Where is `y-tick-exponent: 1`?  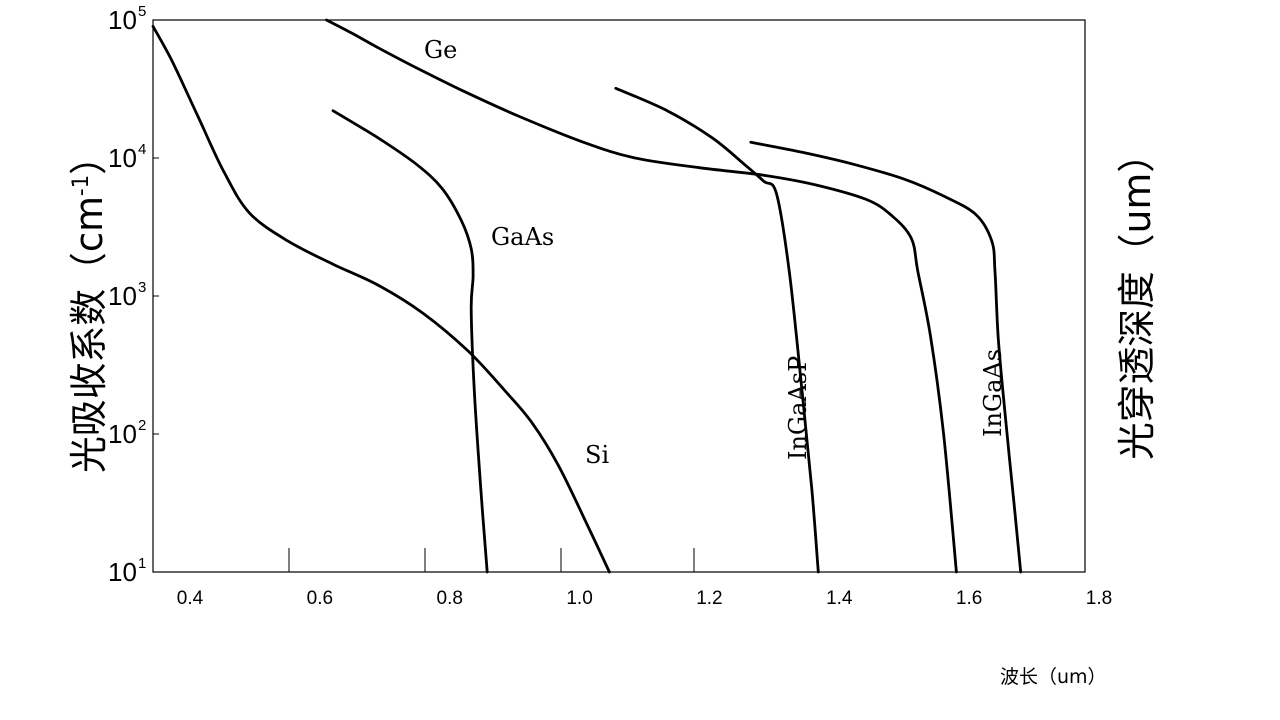 y-tick-exponent: 1 is located at coordinates (142, 563).